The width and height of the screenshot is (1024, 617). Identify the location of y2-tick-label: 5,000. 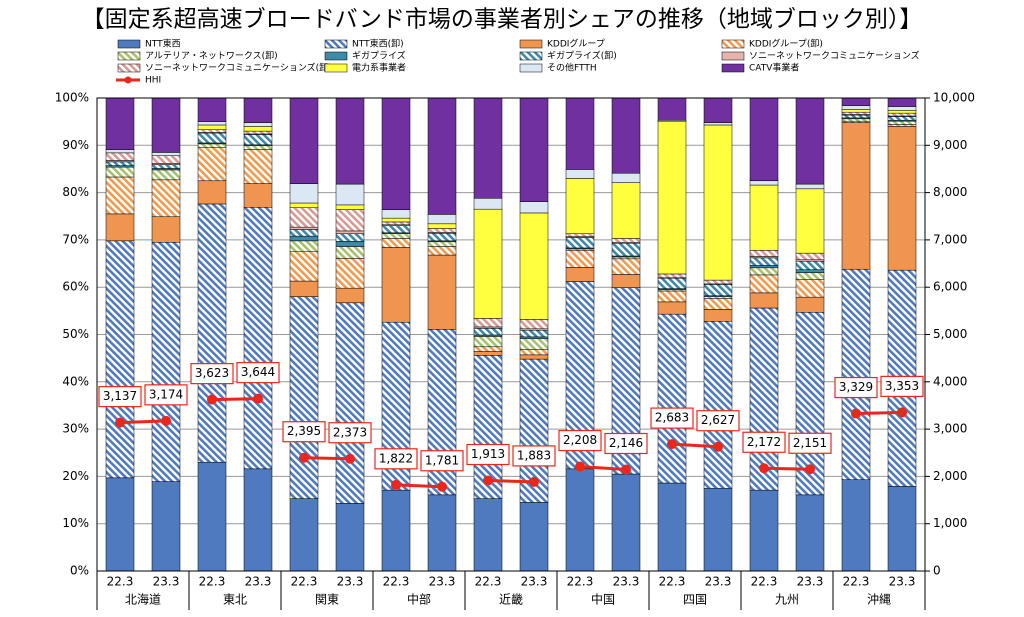
(950, 334).